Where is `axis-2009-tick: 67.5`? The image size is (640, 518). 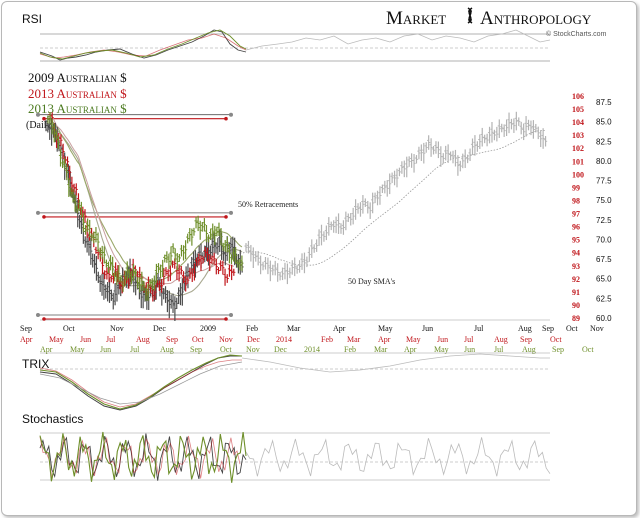 axis-2009-tick: 67.5 is located at coordinates (604, 259).